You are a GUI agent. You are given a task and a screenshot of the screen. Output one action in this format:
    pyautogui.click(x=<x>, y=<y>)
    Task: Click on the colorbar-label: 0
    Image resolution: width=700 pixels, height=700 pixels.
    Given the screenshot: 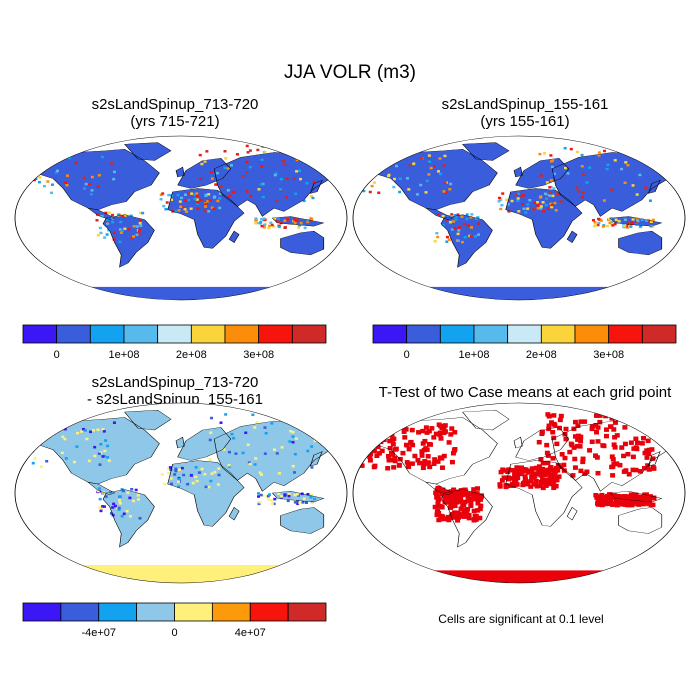 What is the action you would take?
    pyautogui.click(x=57, y=355)
    